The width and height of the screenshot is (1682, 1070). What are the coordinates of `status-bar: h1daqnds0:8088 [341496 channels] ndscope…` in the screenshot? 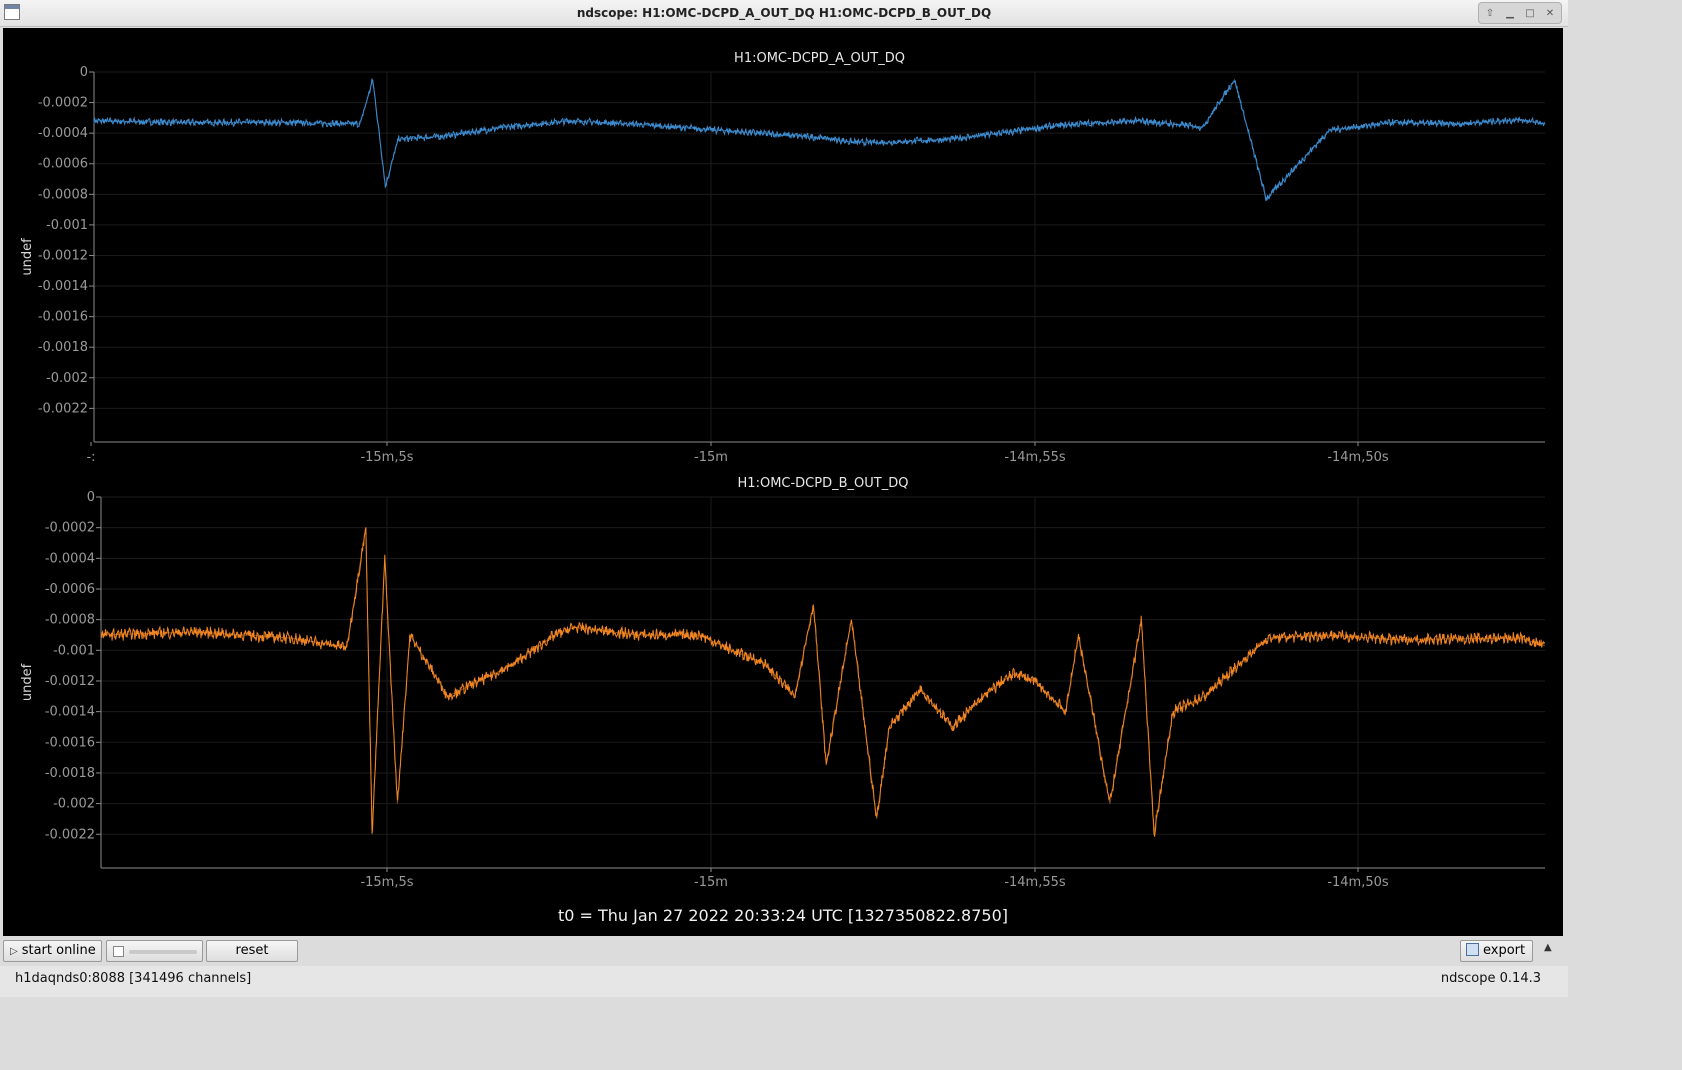 It's located at (784, 981).